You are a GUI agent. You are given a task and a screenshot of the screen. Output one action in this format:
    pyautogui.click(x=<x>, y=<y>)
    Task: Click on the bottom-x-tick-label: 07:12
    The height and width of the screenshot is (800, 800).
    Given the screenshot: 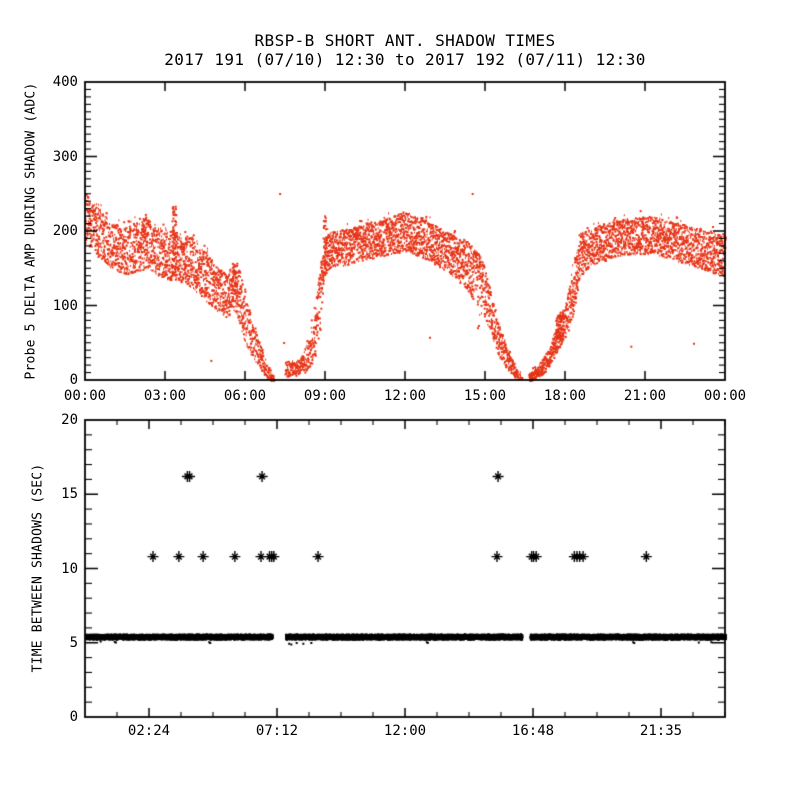 What is the action you would take?
    pyautogui.click(x=277, y=731)
    